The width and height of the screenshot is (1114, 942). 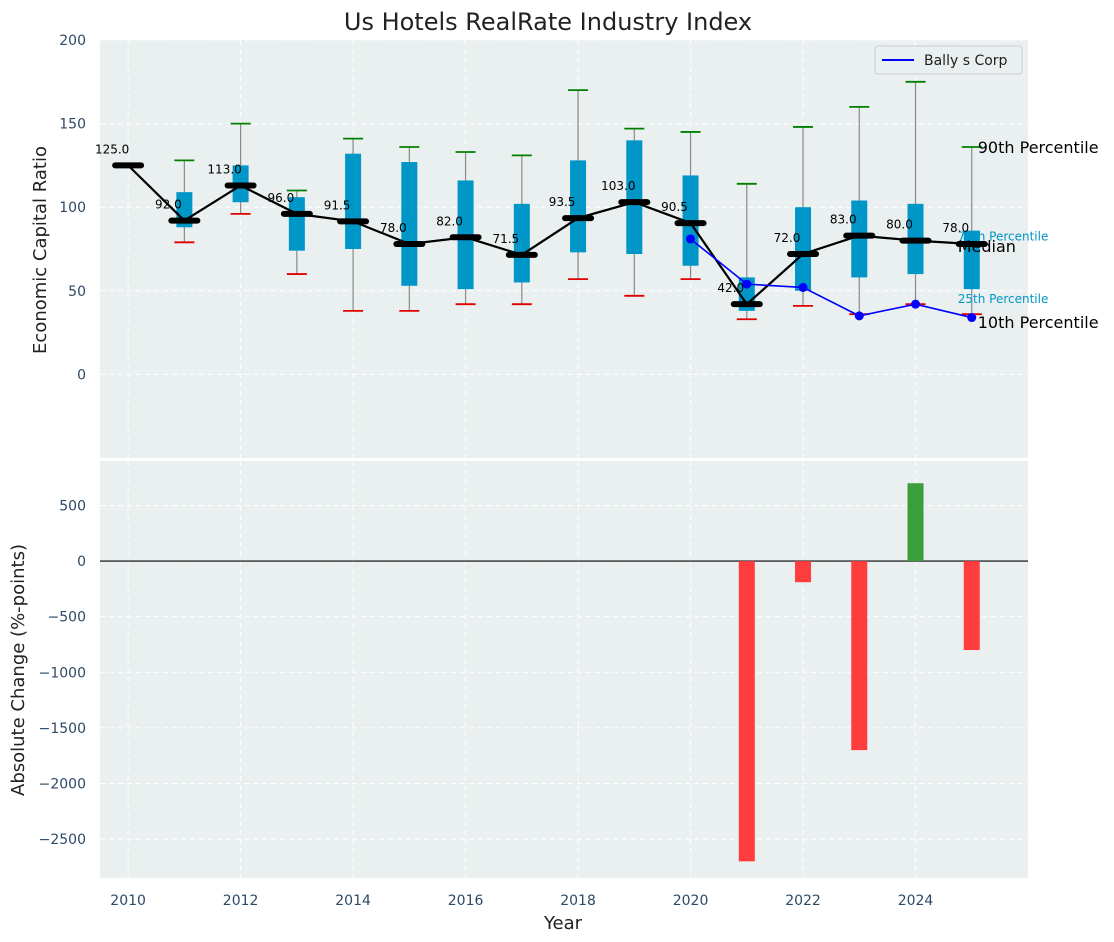 What do you see at coordinates (62, 784) in the screenshot?
I see `bottom-y-tick-label: −2000` at bounding box center [62, 784].